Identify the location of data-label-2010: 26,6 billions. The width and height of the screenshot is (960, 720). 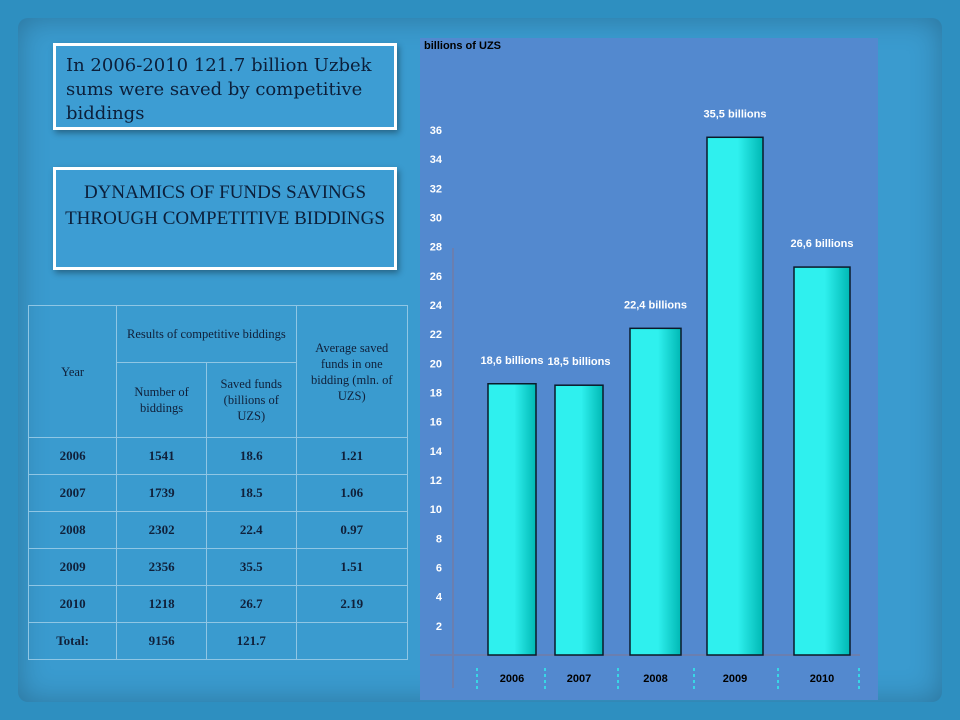
(822, 244).